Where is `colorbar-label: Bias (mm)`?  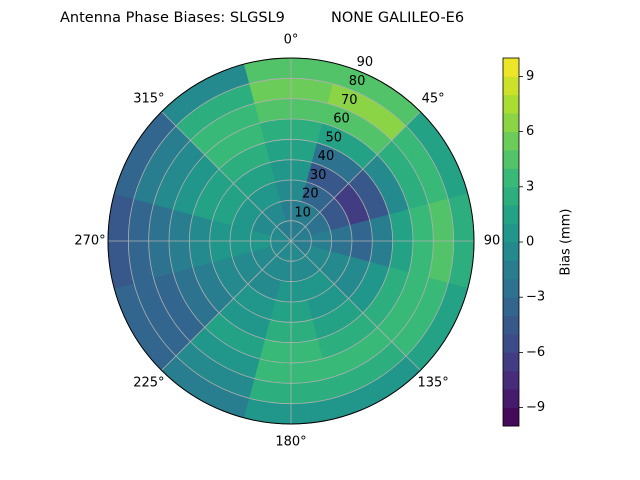
colorbar-label: Bias (mm) is located at coordinates (566, 242).